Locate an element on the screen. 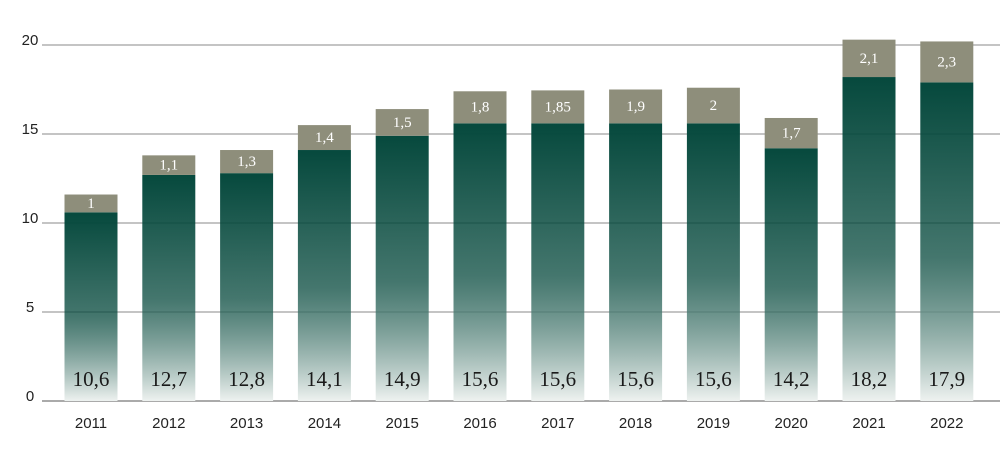 Image resolution: width=1000 pixels, height=466 pixels. x-tick-label: 2012 is located at coordinates (168, 423).